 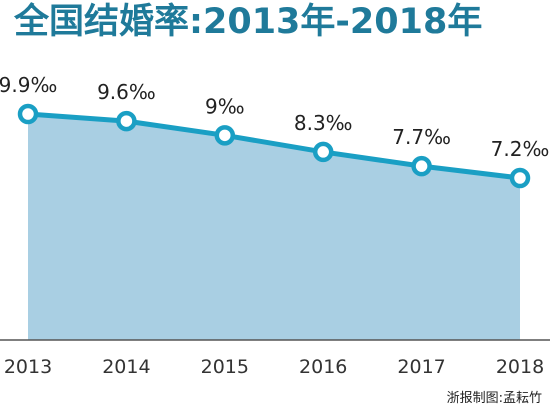 I want to click on data-label-2017: 7.7‰, so click(x=421, y=137).